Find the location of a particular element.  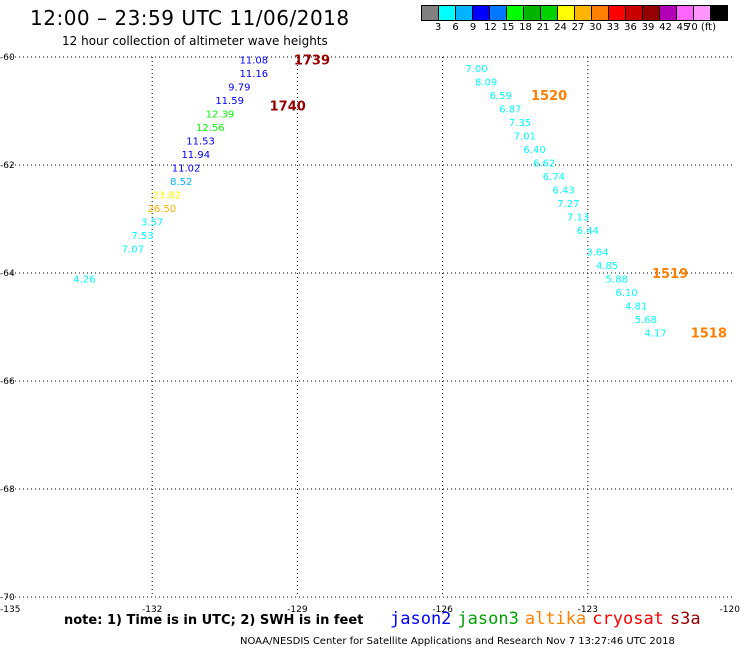

color-scale-label: 27 is located at coordinates (578, 27).